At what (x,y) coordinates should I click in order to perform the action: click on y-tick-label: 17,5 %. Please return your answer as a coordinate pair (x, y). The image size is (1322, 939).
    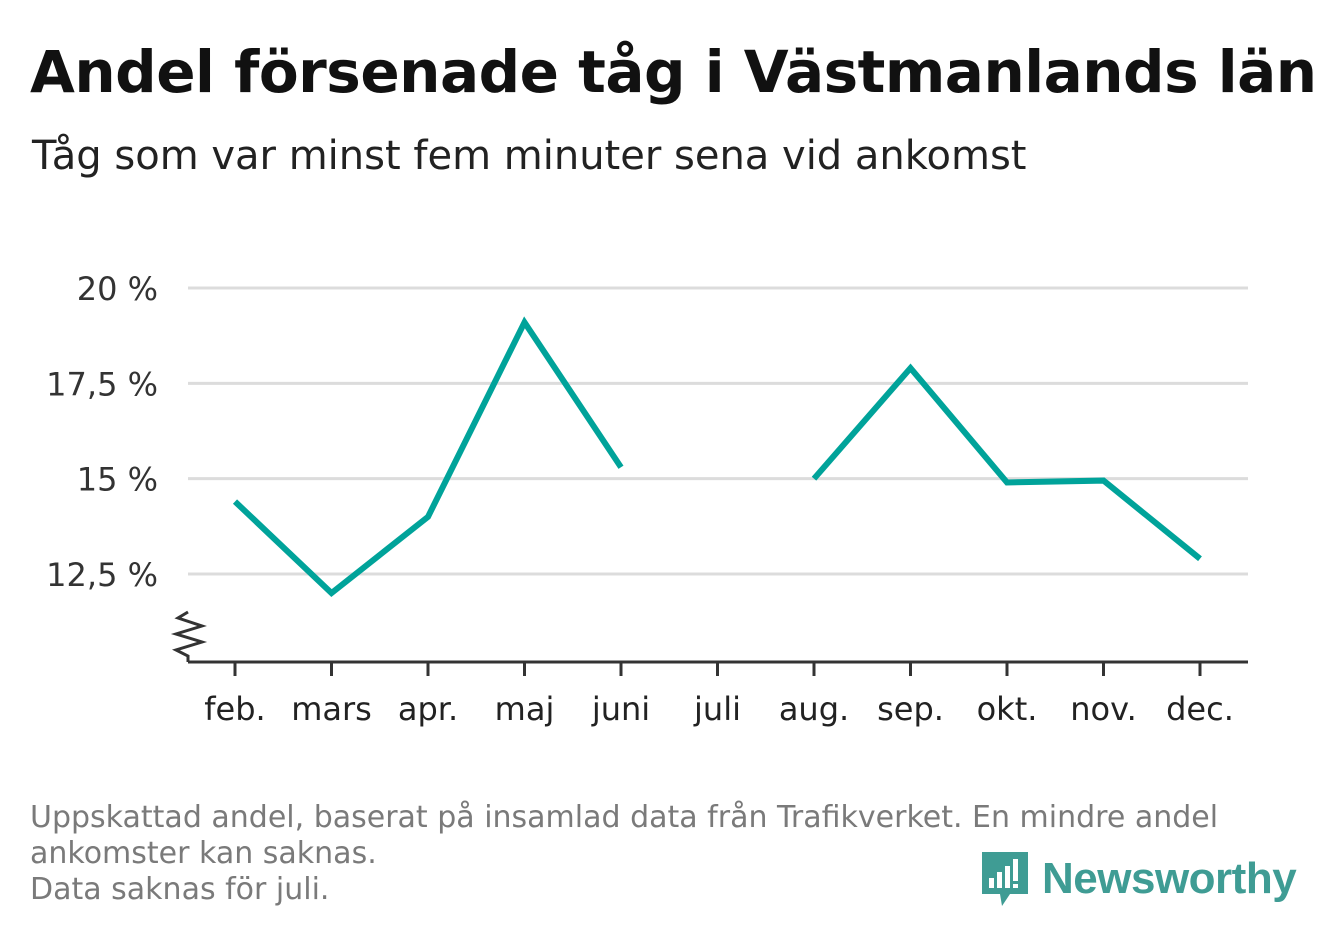
    Looking at the image, I should click on (102, 384).